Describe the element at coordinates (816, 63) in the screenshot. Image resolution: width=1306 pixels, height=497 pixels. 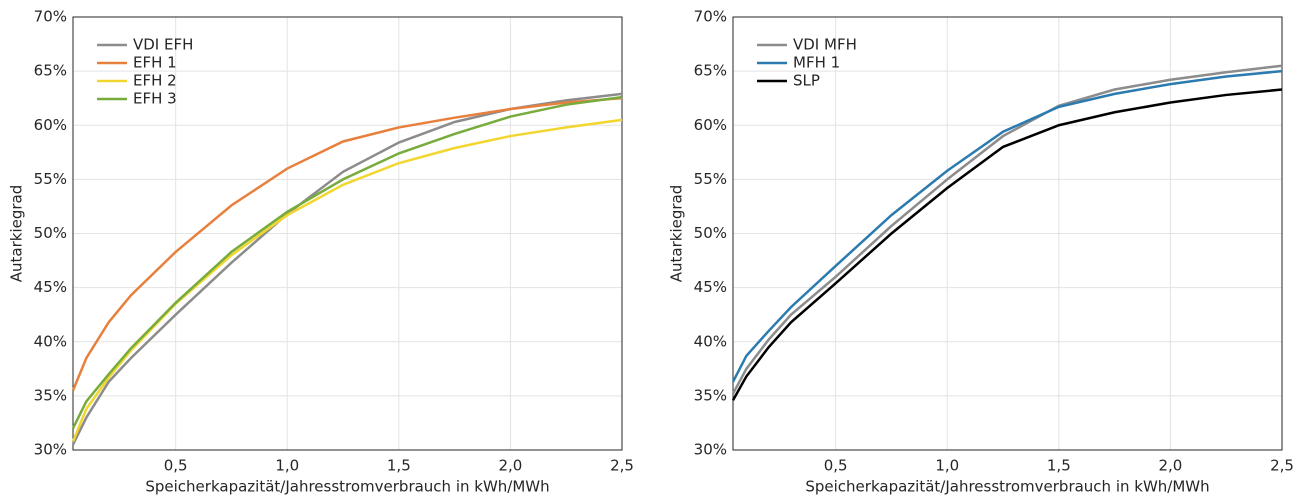
I see `legend-label: MFH 1` at that location.